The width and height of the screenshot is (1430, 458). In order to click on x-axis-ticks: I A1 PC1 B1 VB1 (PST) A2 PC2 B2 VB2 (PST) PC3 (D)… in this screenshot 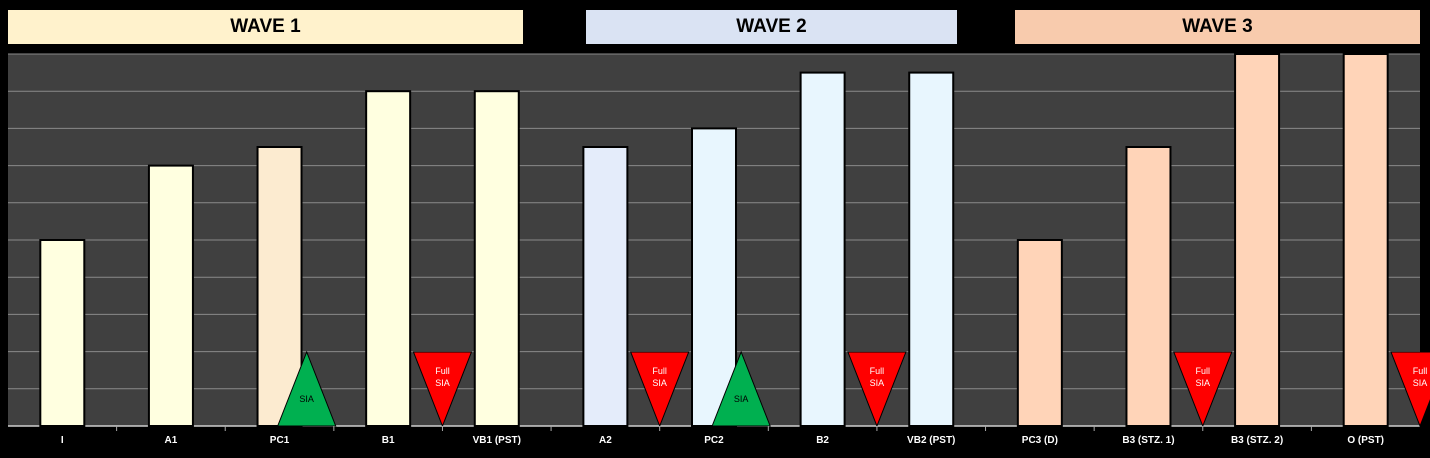, I will do `click(722, 436)`.